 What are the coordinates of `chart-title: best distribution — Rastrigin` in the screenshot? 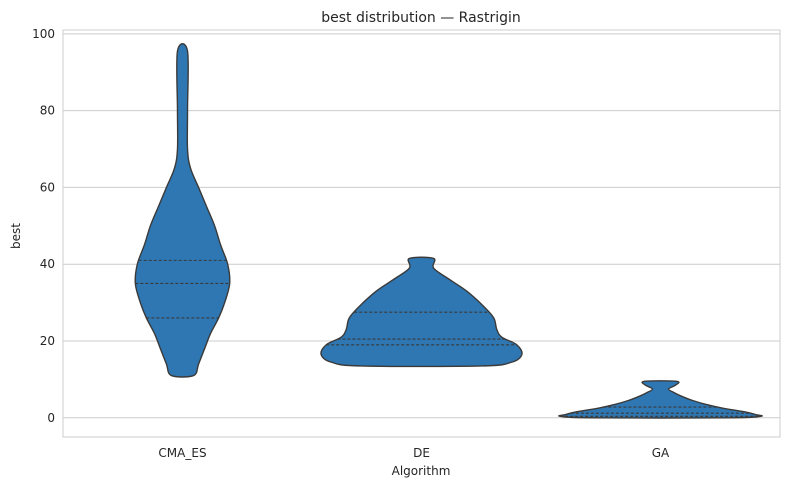 It's located at (421, 18).